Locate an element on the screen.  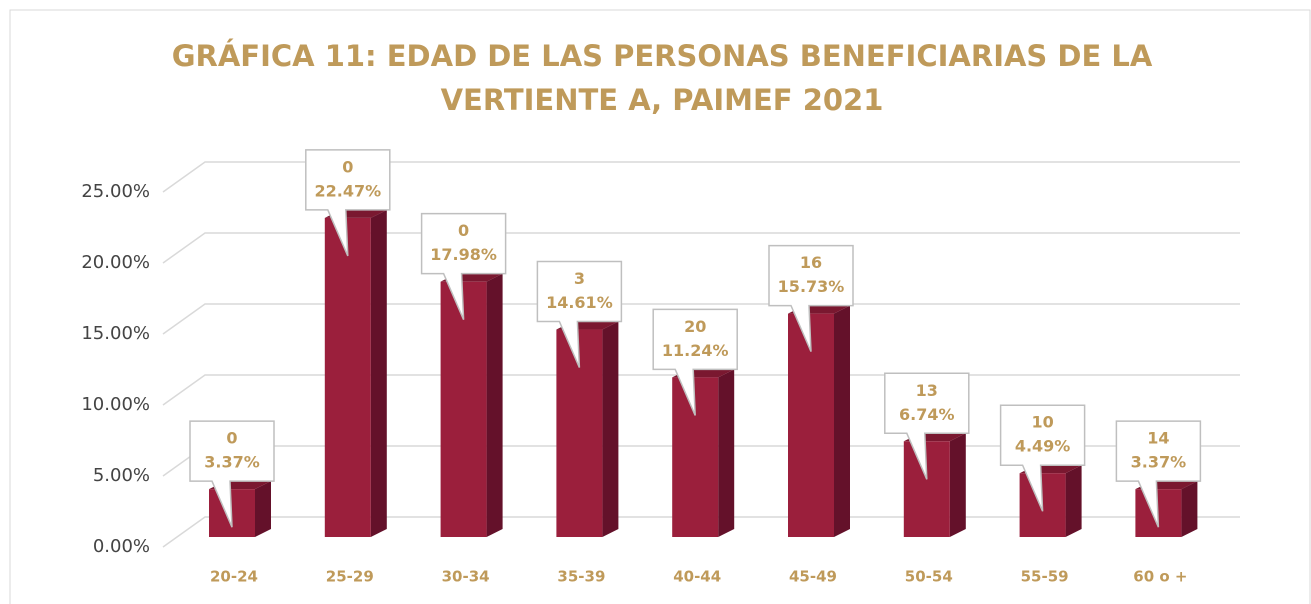
x-tick-label: 35-39 is located at coordinates (581, 577).